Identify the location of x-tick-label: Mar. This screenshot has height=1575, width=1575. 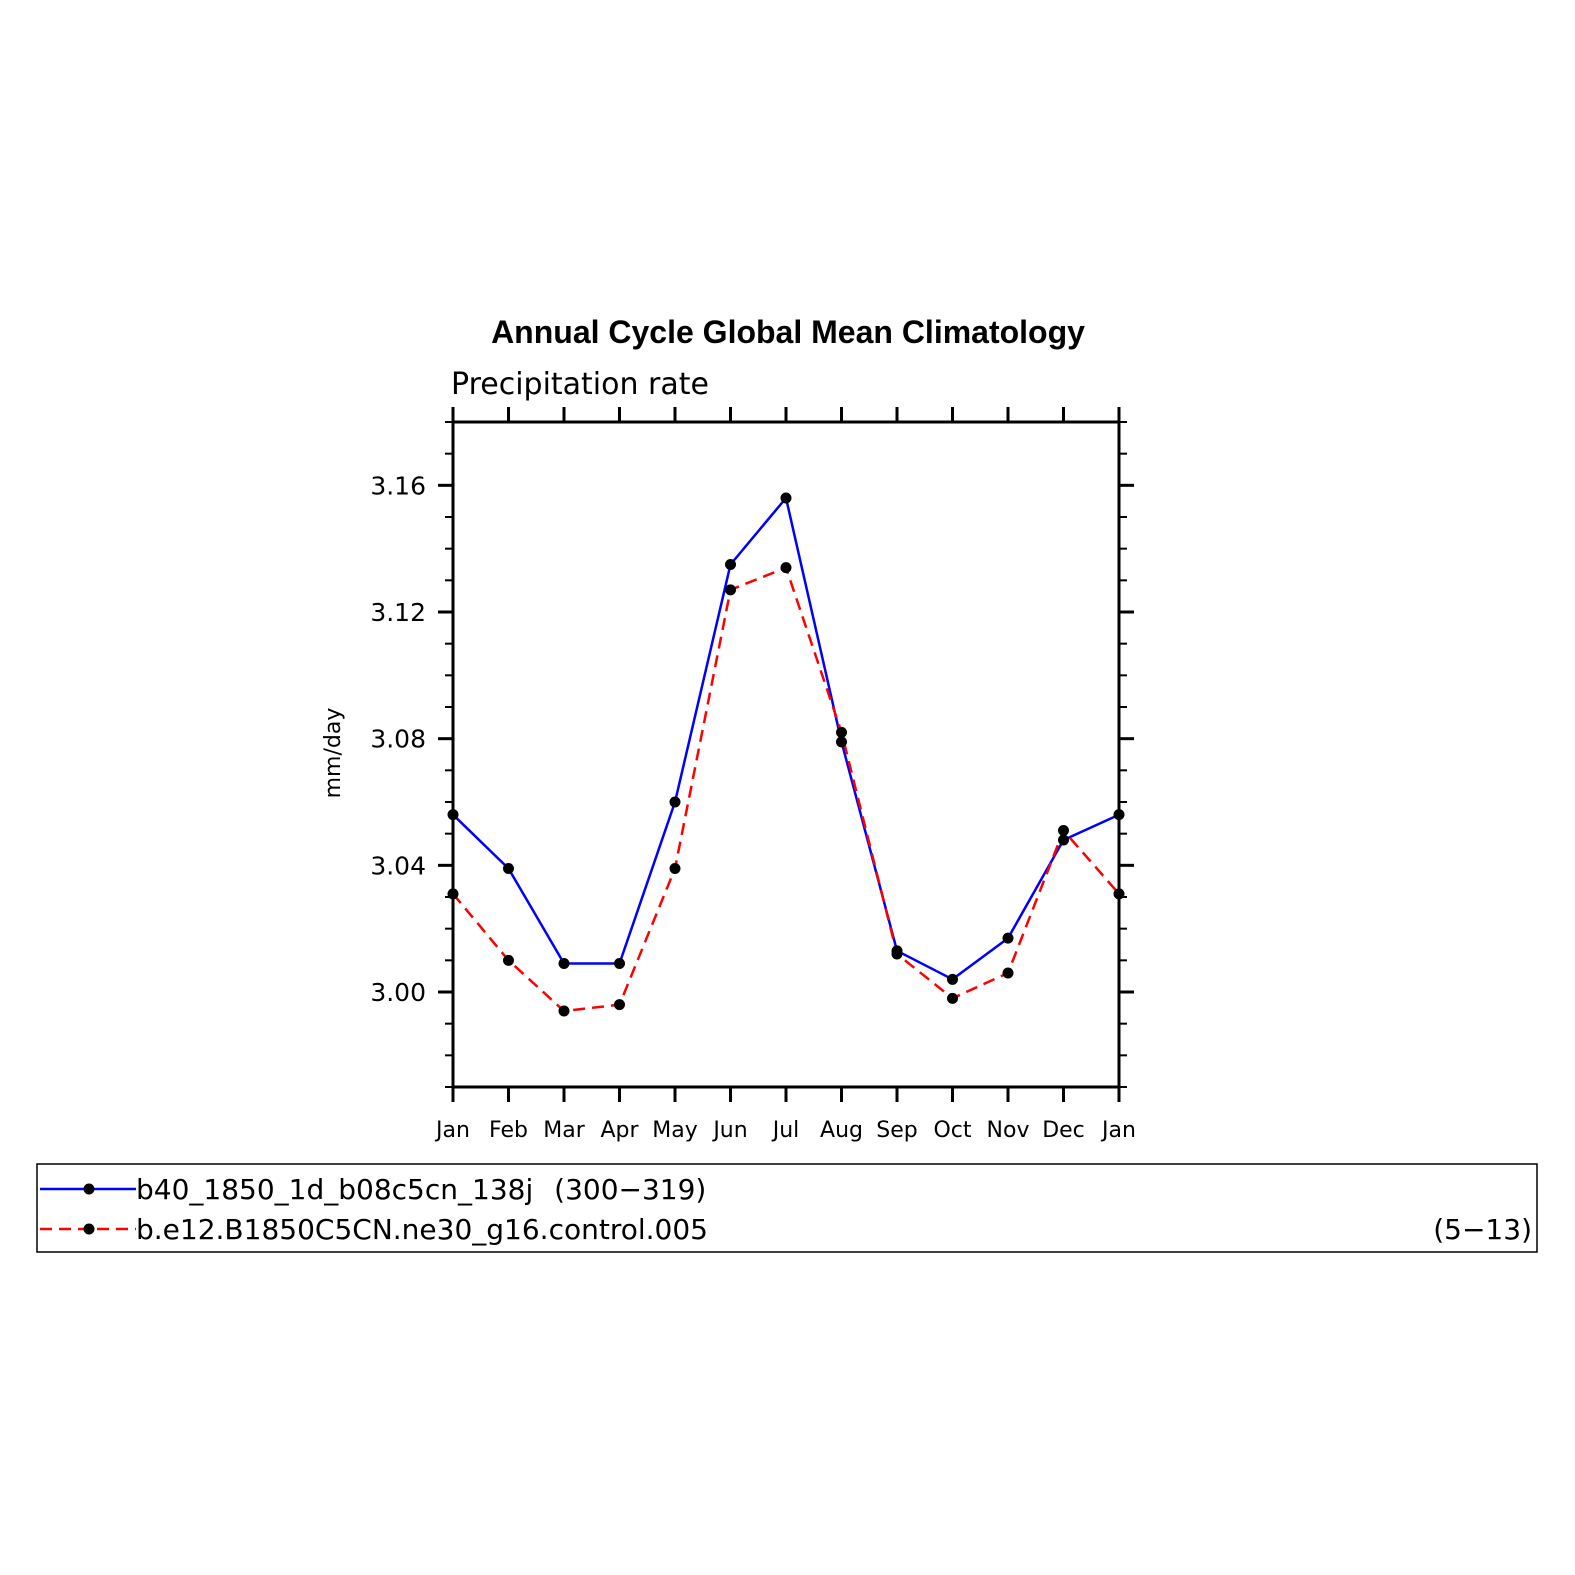
(564, 1130).